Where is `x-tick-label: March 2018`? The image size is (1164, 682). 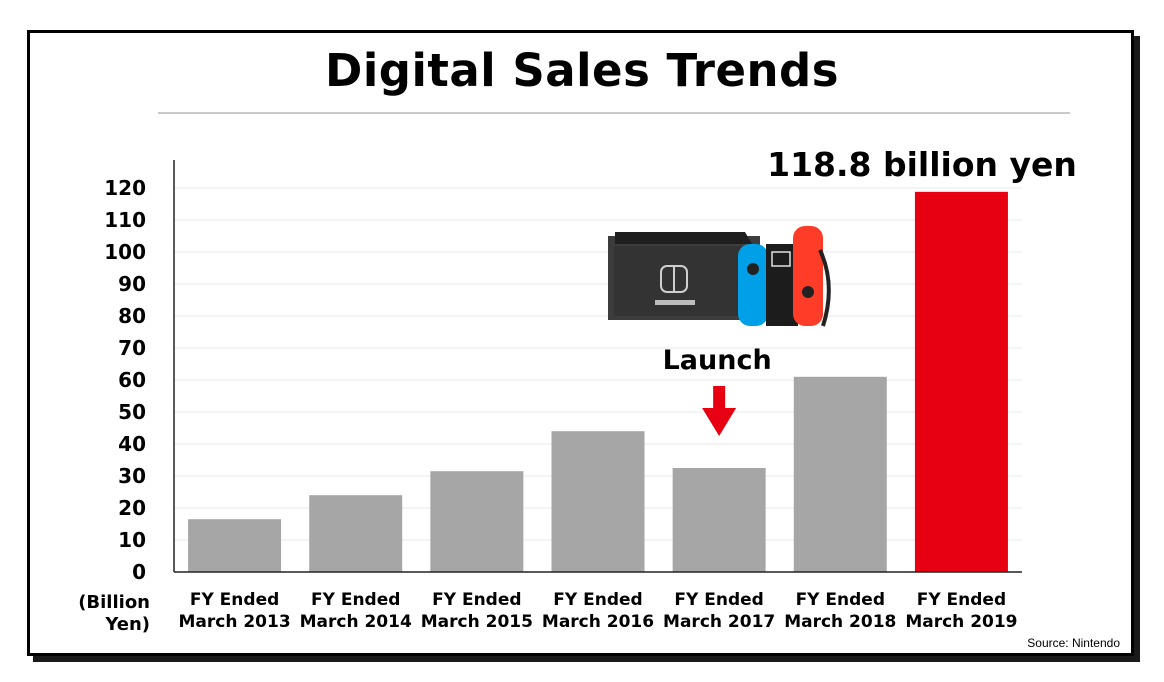
x-tick-label: March 2018 is located at coordinates (840, 622).